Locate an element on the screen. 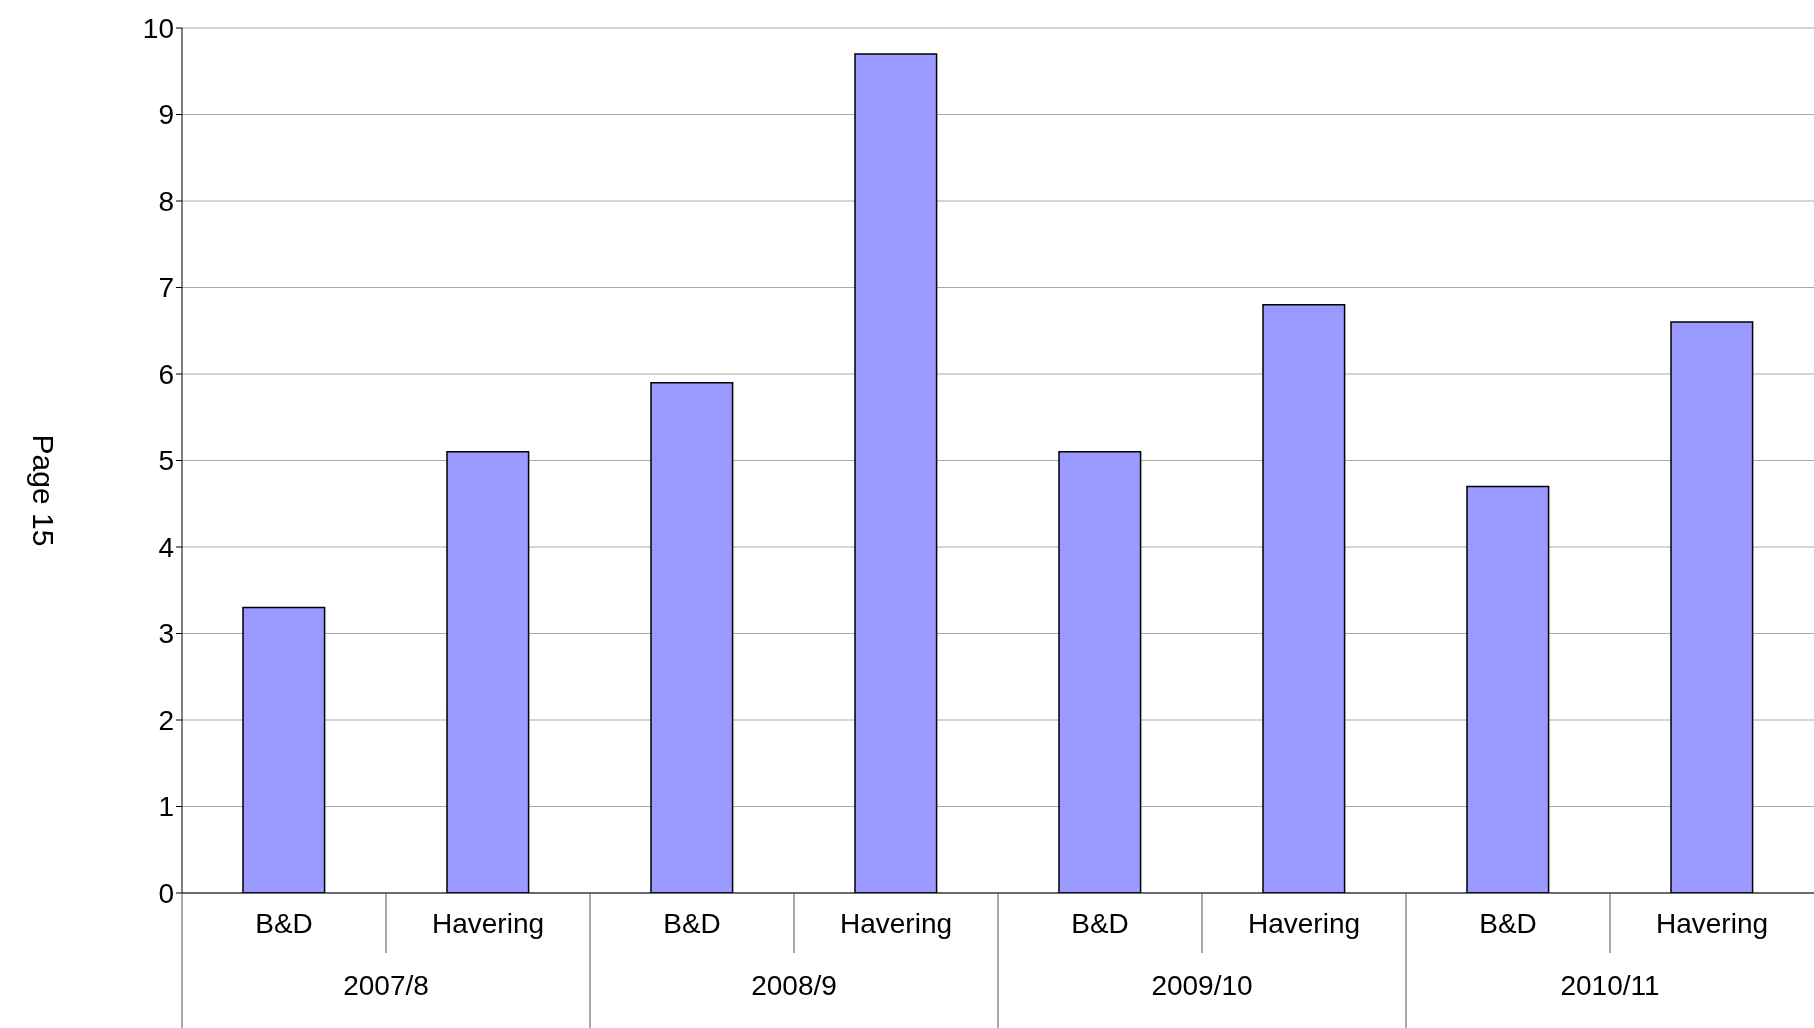 The width and height of the screenshot is (1814, 1028). text: 2009/10 is located at coordinates (1202, 985).